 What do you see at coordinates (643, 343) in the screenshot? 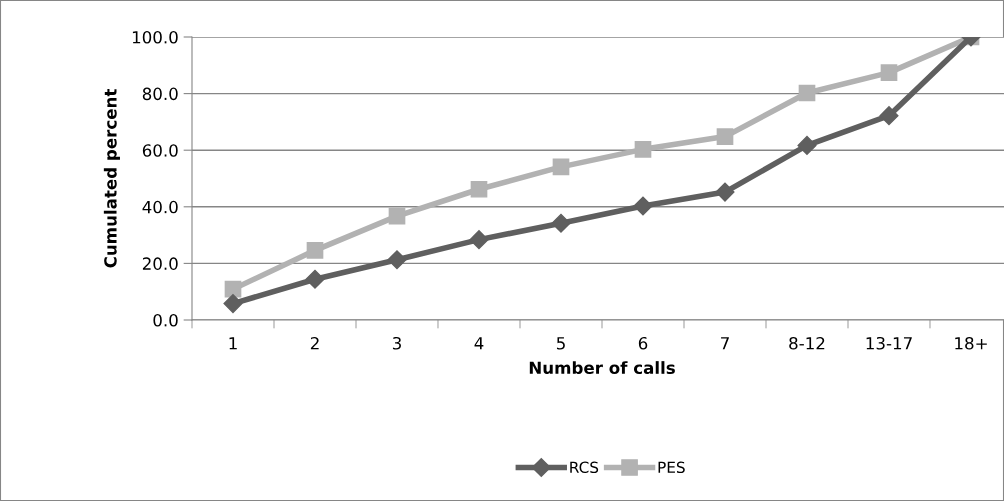
I see `x-tick-label: 6` at bounding box center [643, 343].